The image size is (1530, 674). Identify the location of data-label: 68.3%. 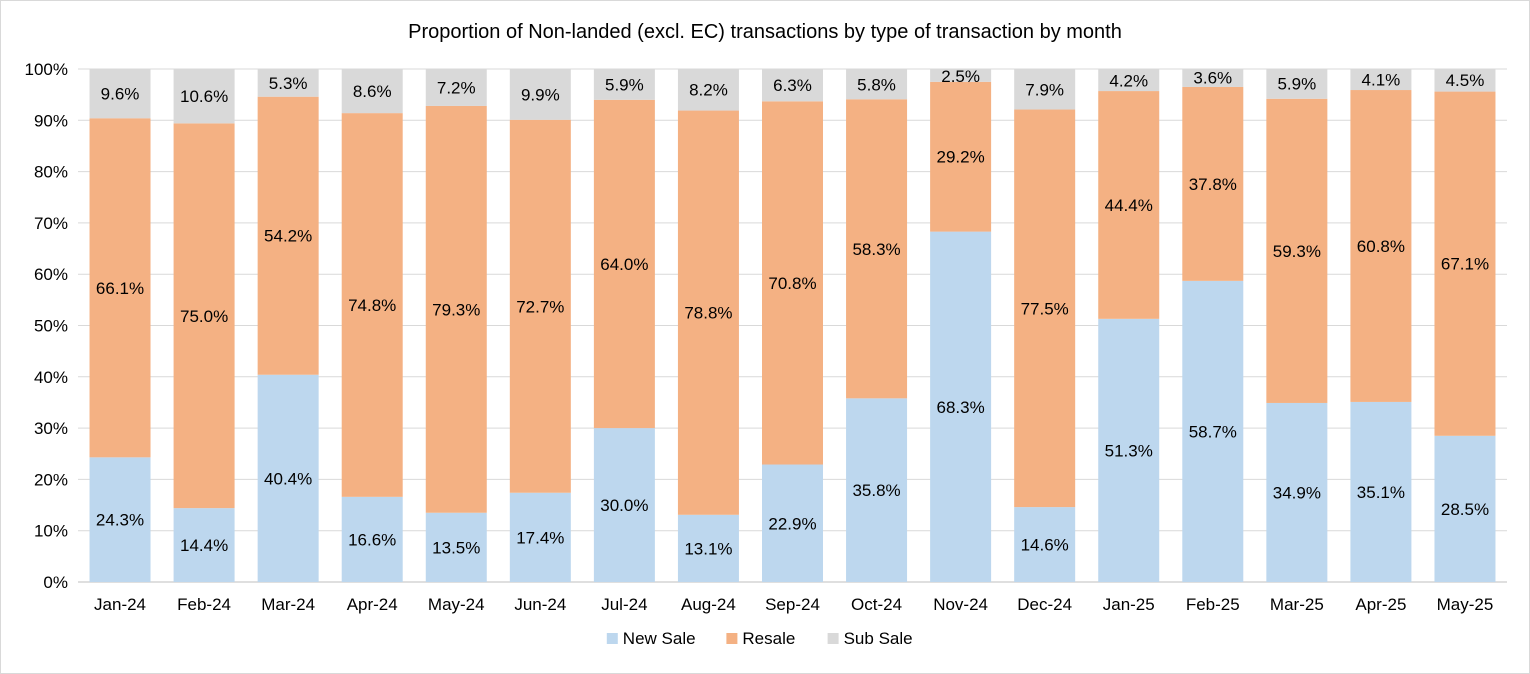
(961, 407).